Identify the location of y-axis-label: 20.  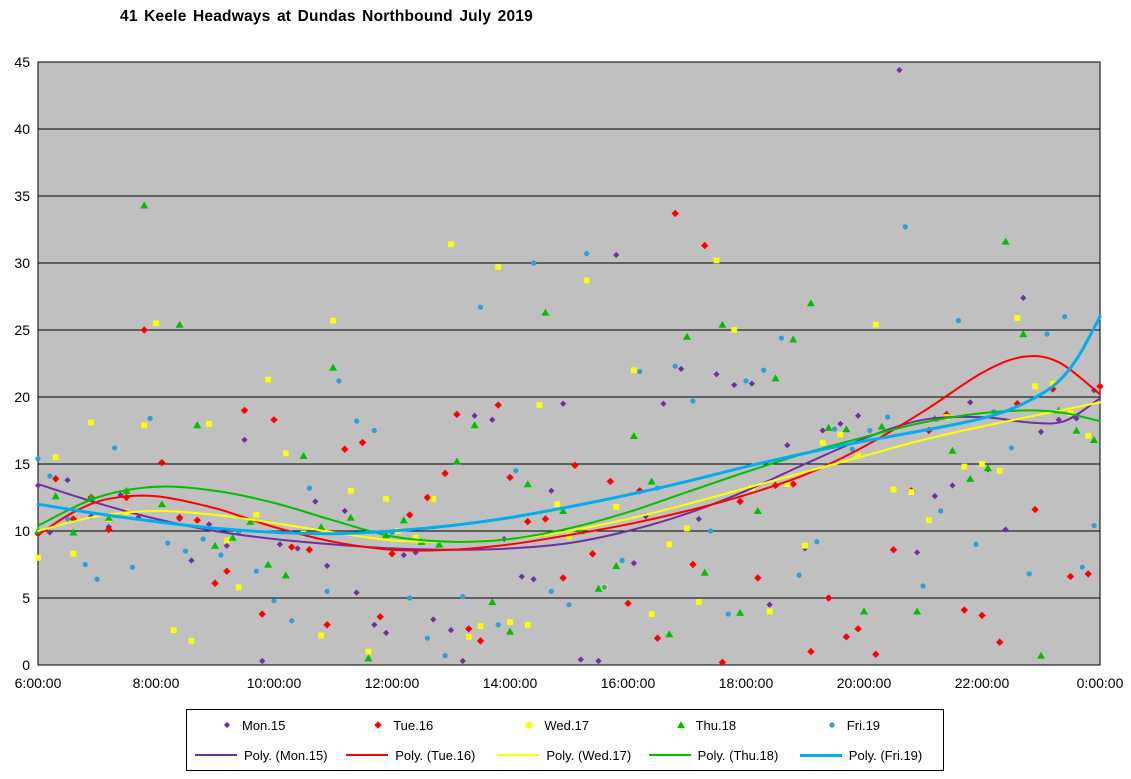
(22, 397).